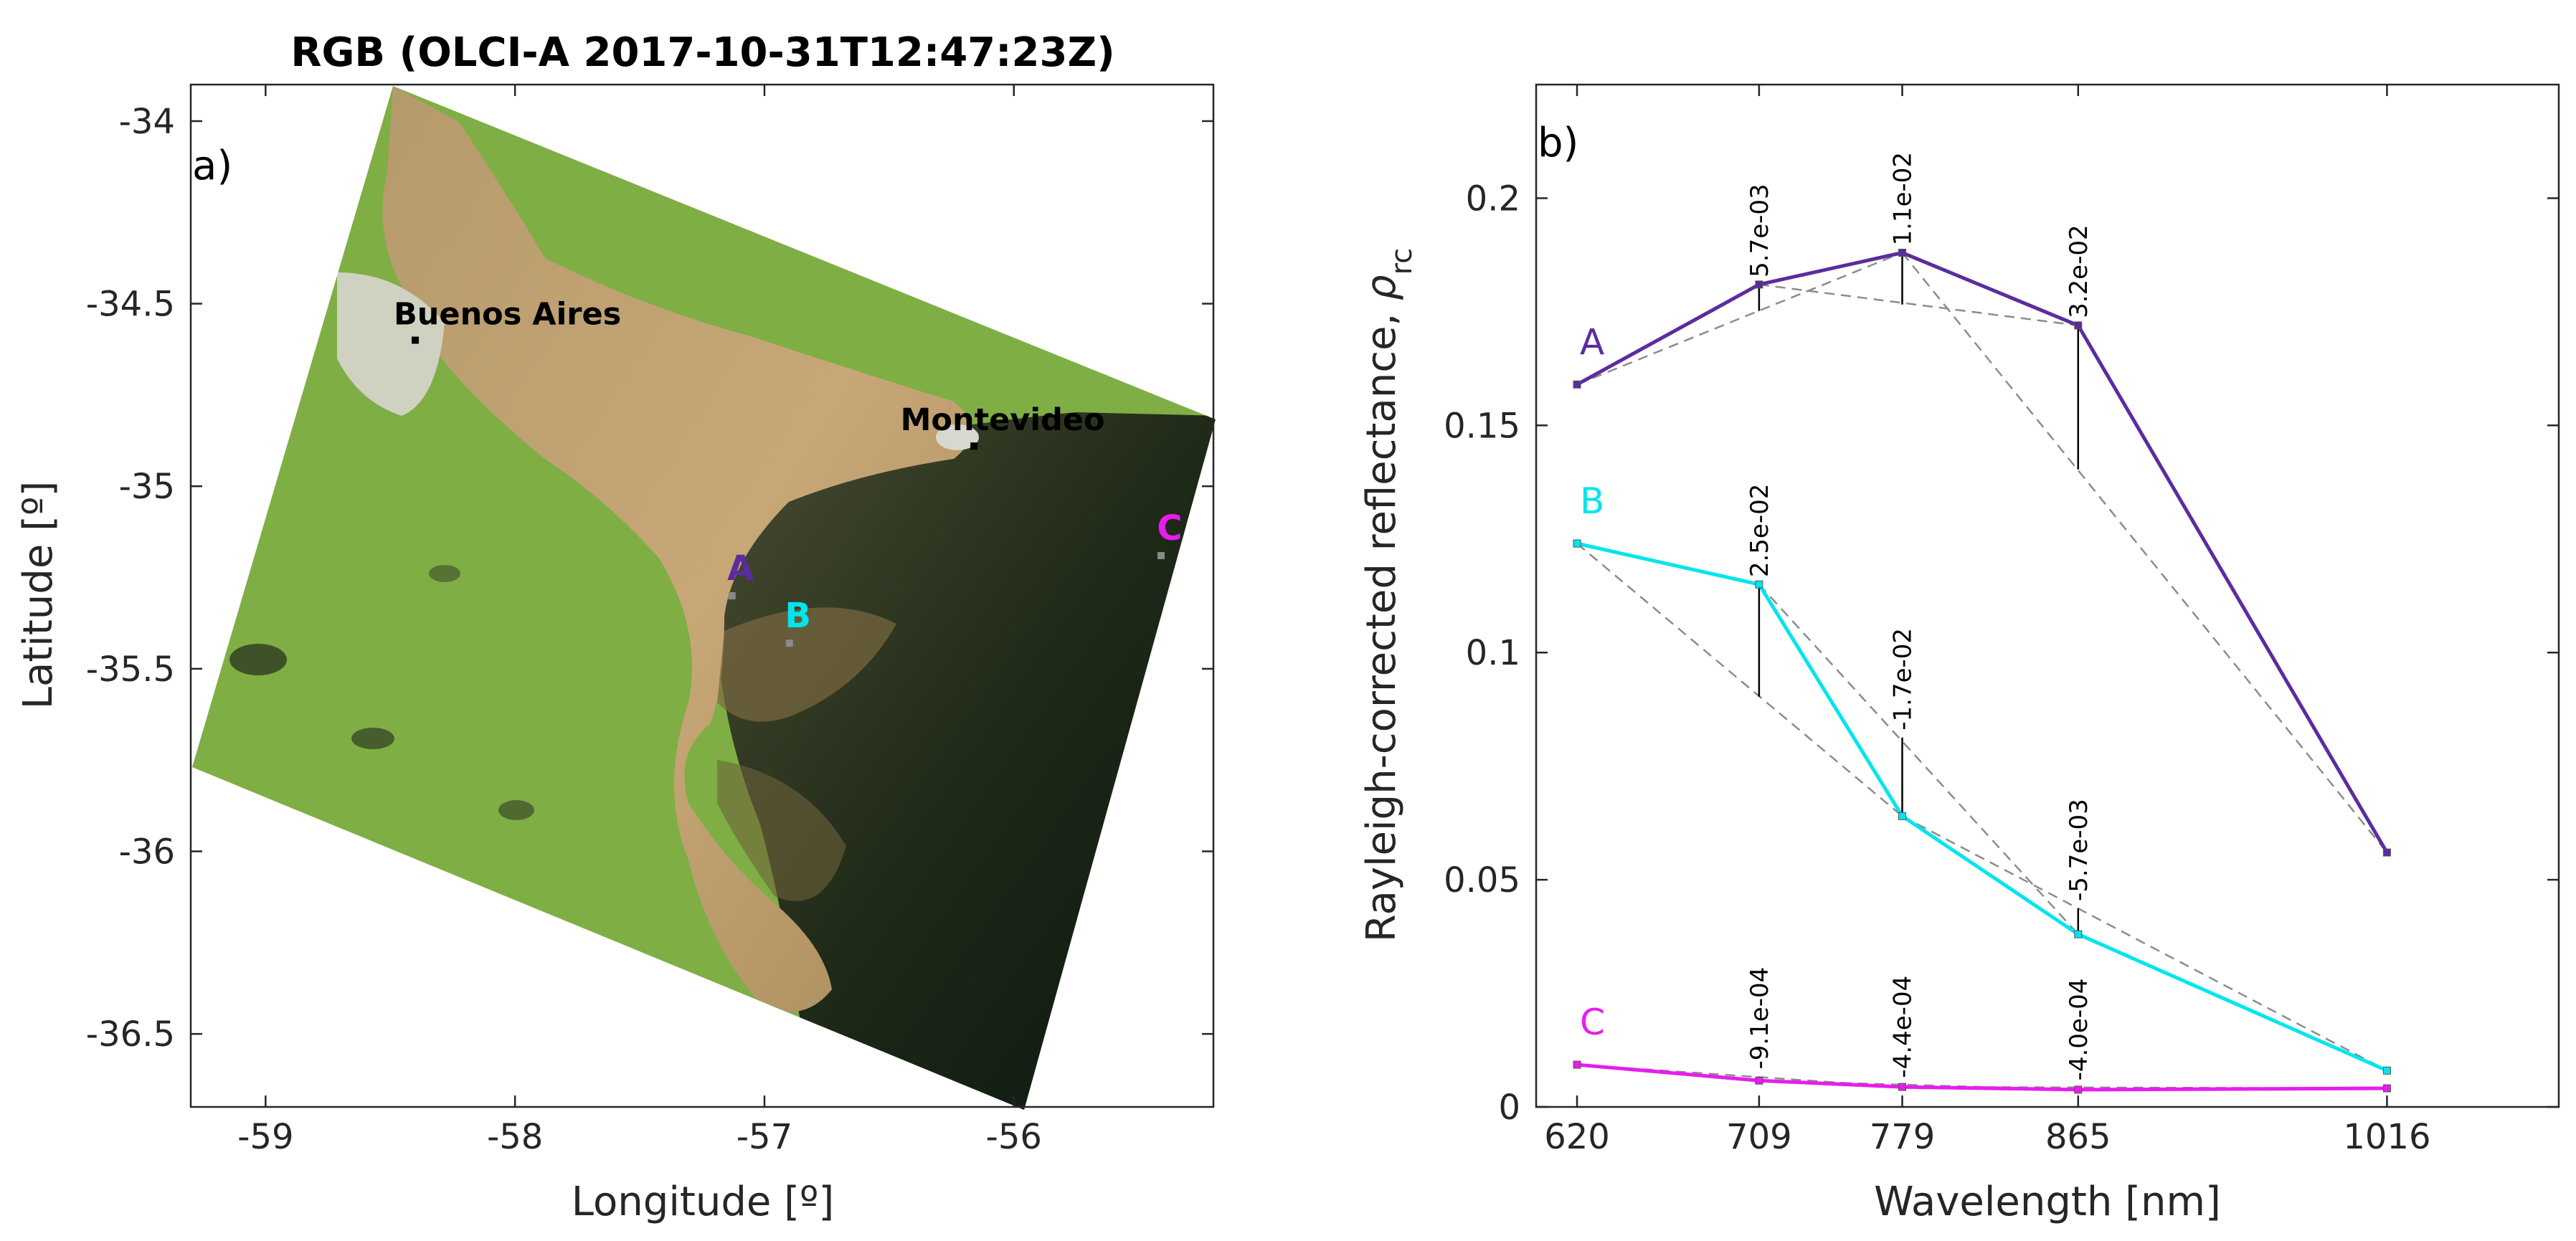 This screenshot has height=1241, width=2576. What do you see at coordinates (2078, 1137) in the screenshot?
I see `spectra-x-tick-label: 865` at bounding box center [2078, 1137].